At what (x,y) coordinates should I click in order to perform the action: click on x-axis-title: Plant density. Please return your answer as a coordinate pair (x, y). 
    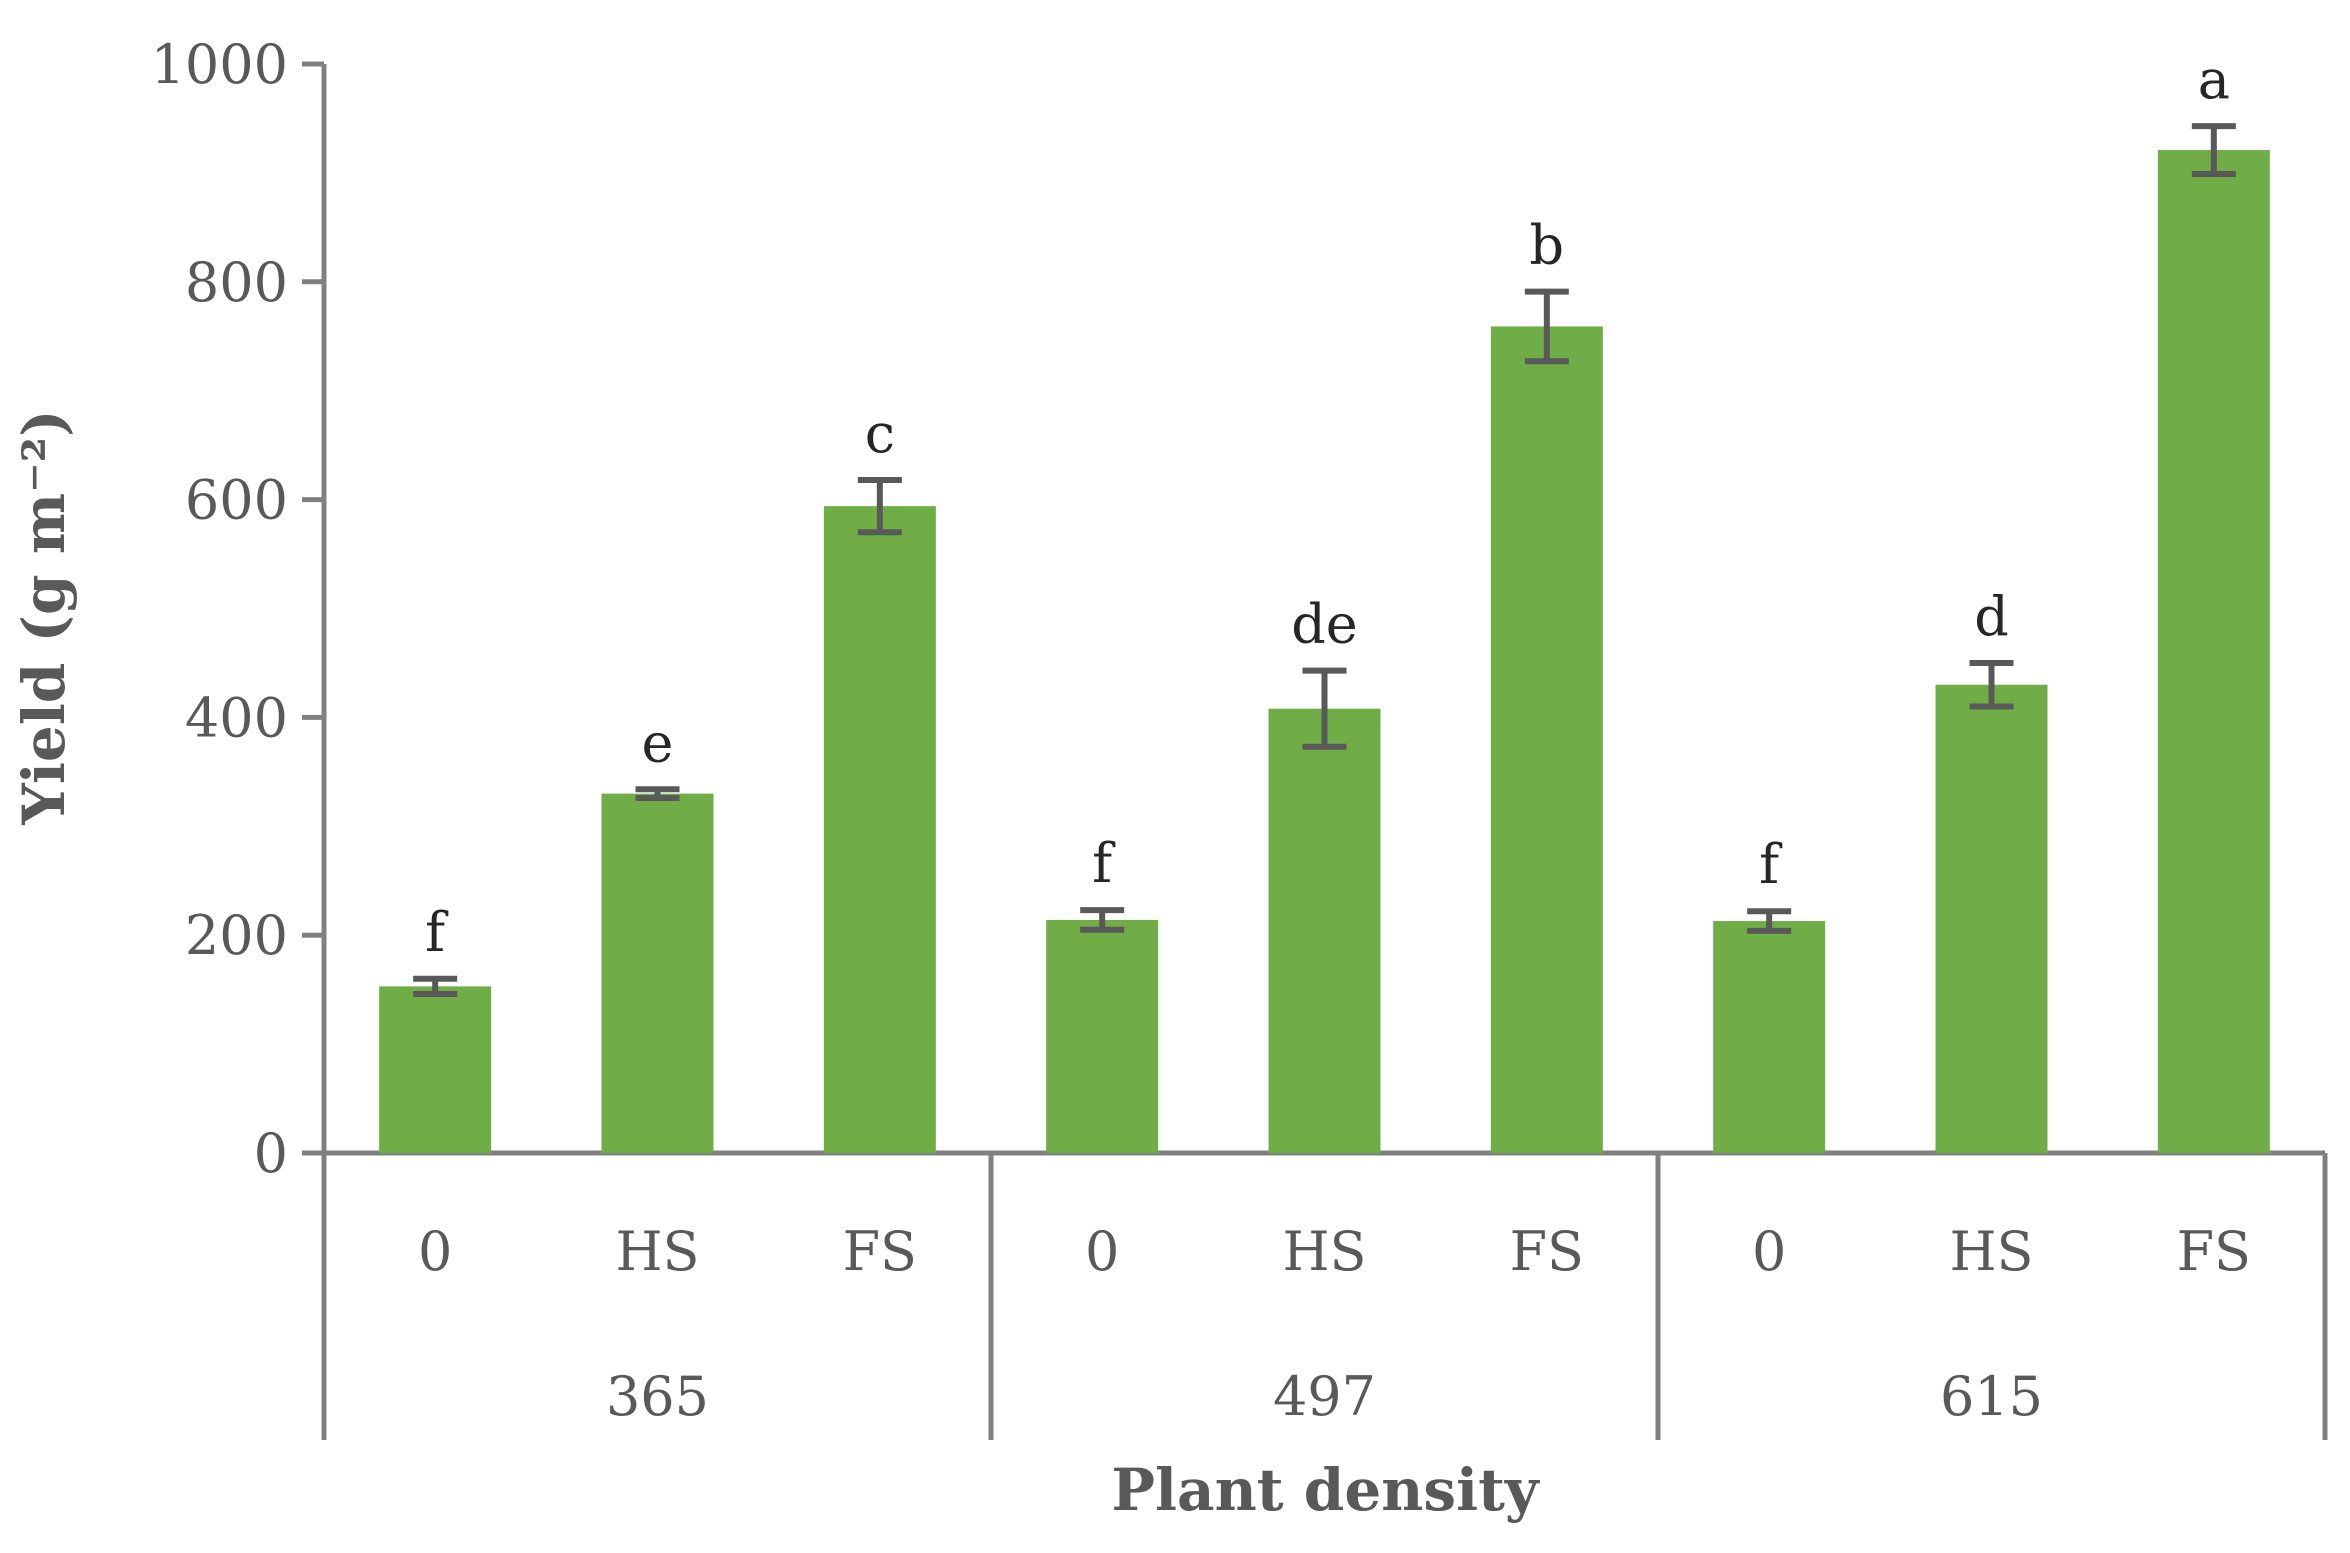
    Looking at the image, I should click on (1325, 1490).